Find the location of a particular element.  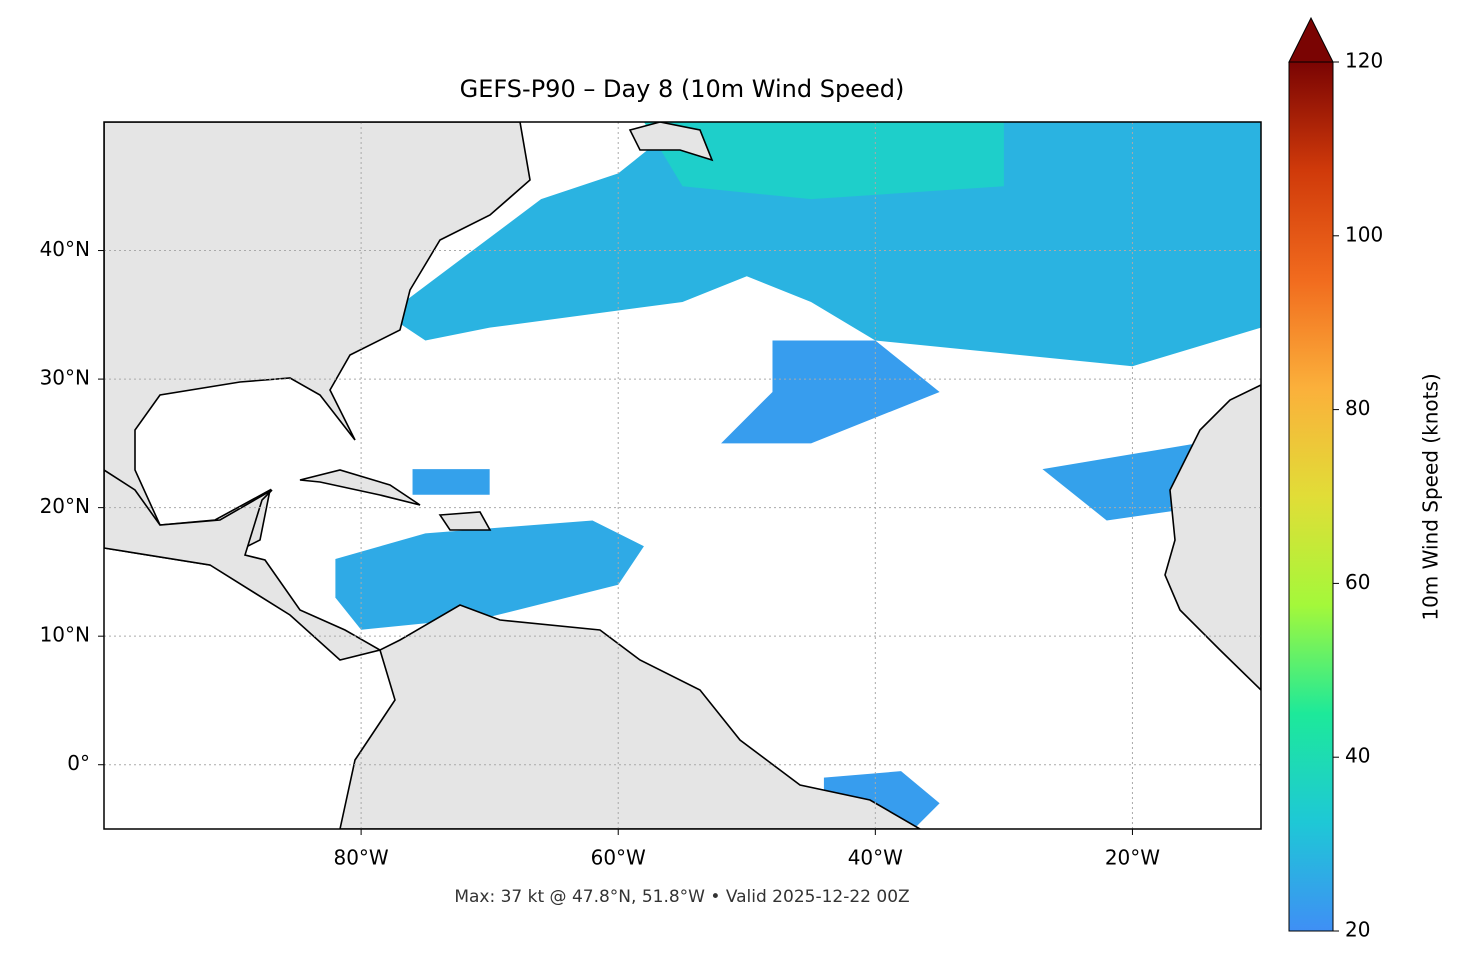

colorbar: 20 40 60 80 100 120 is located at coordinates (1335, 479).